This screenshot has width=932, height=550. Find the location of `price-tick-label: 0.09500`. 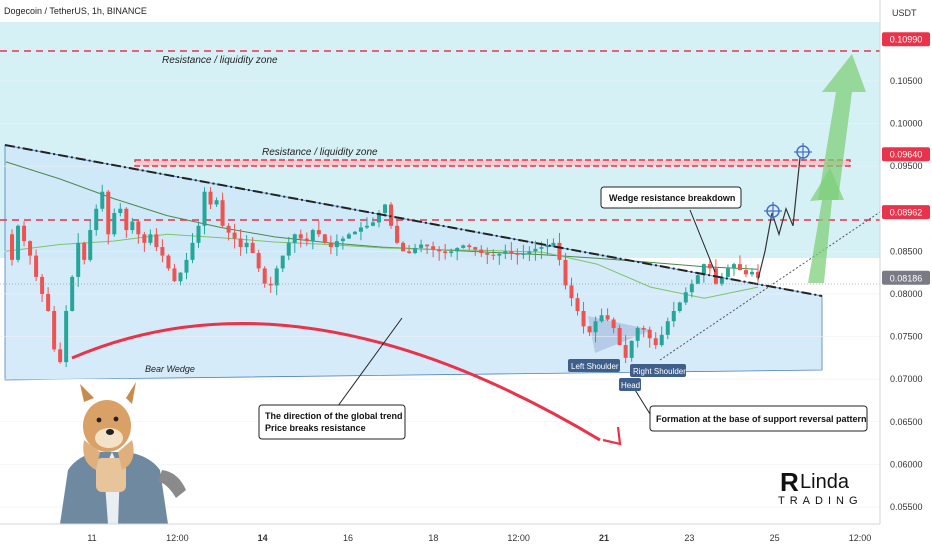

price-tick-label: 0.09500 is located at coordinates (906, 166).